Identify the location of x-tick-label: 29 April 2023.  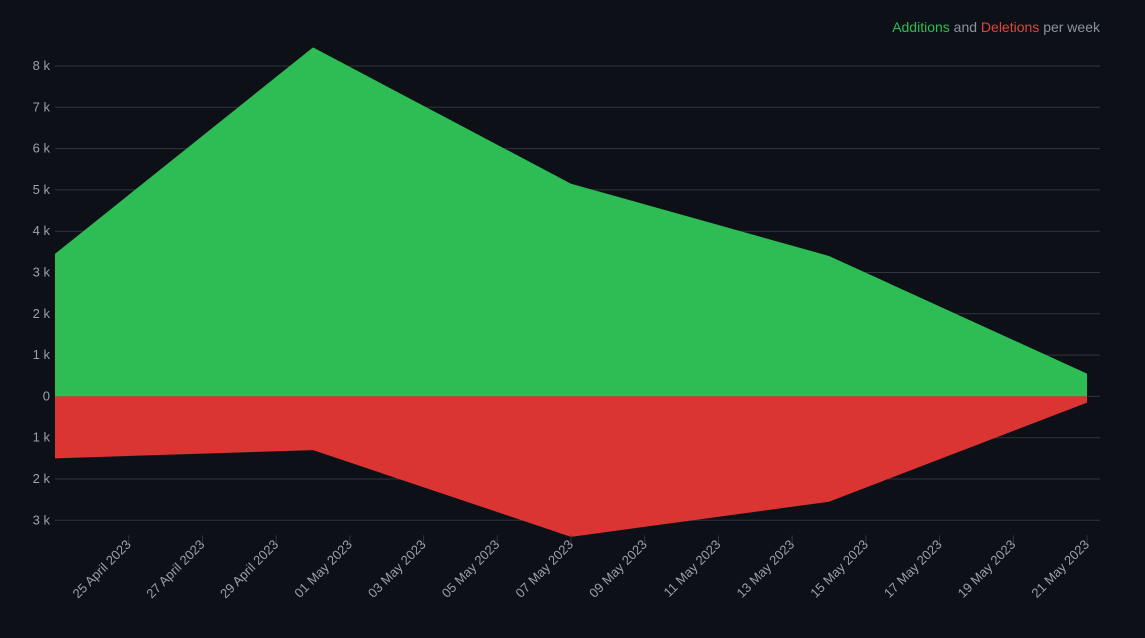
(249, 569).